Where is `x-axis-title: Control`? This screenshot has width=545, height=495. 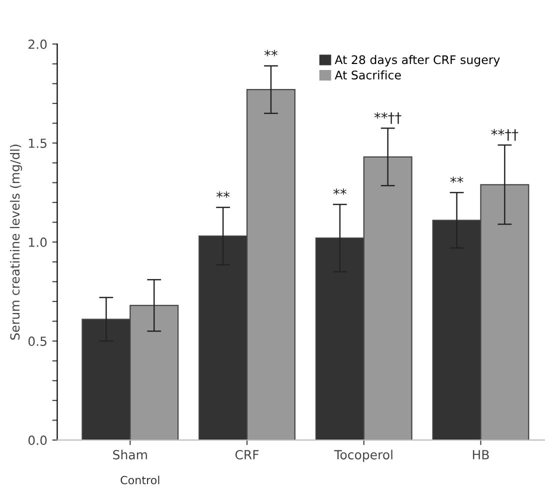
x-axis-title: Control is located at coordinates (140, 480).